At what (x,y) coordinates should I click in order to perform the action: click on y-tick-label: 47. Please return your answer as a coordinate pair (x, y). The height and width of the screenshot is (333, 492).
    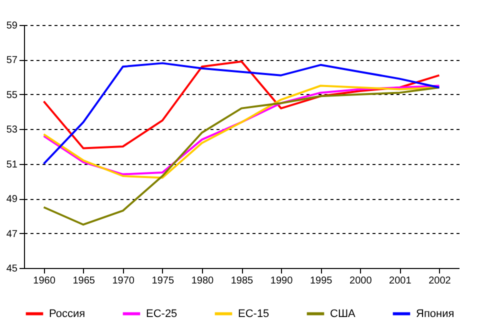
    Looking at the image, I should click on (12, 234).